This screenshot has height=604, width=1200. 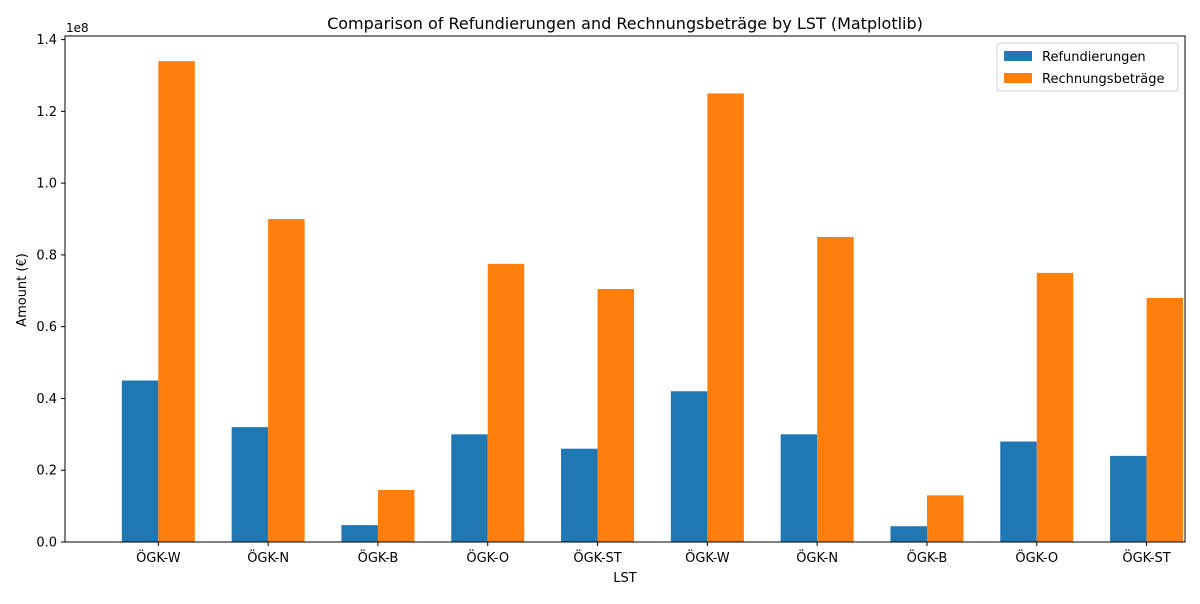 What do you see at coordinates (624, 578) in the screenshot?
I see `x-axis-label: LST` at bounding box center [624, 578].